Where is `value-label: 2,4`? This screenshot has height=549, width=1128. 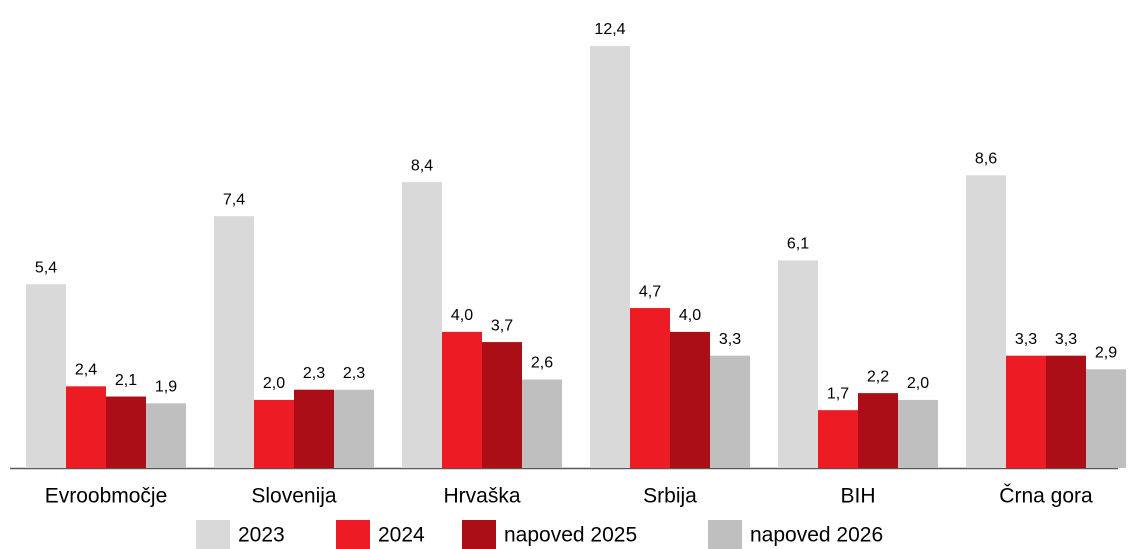
value-label: 2,4 is located at coordinates (86, 370).